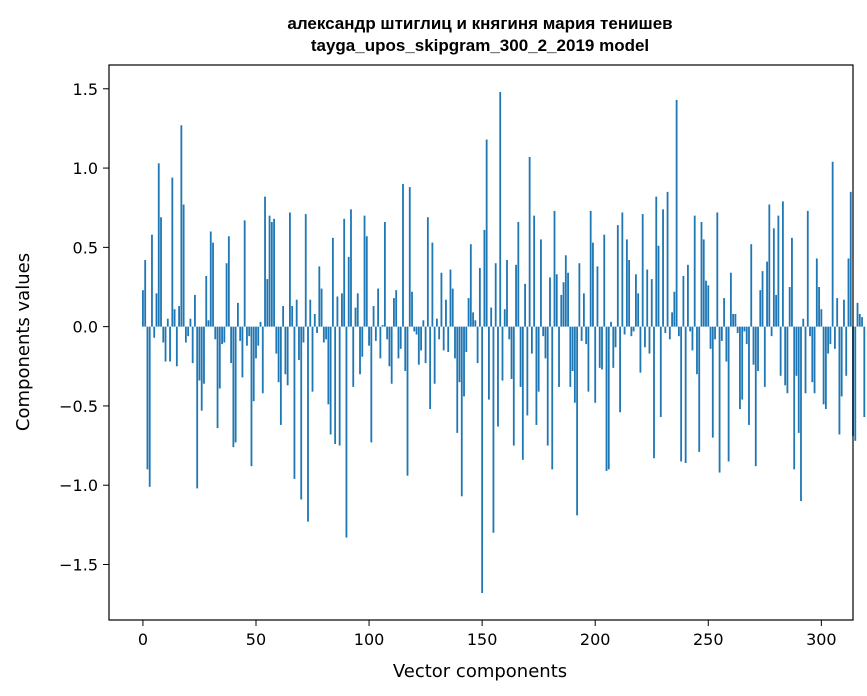 Image resolution: width=867 pixels, height=696 pixels. I want to click on x-axis-label: Vector components, so click(480, 671).